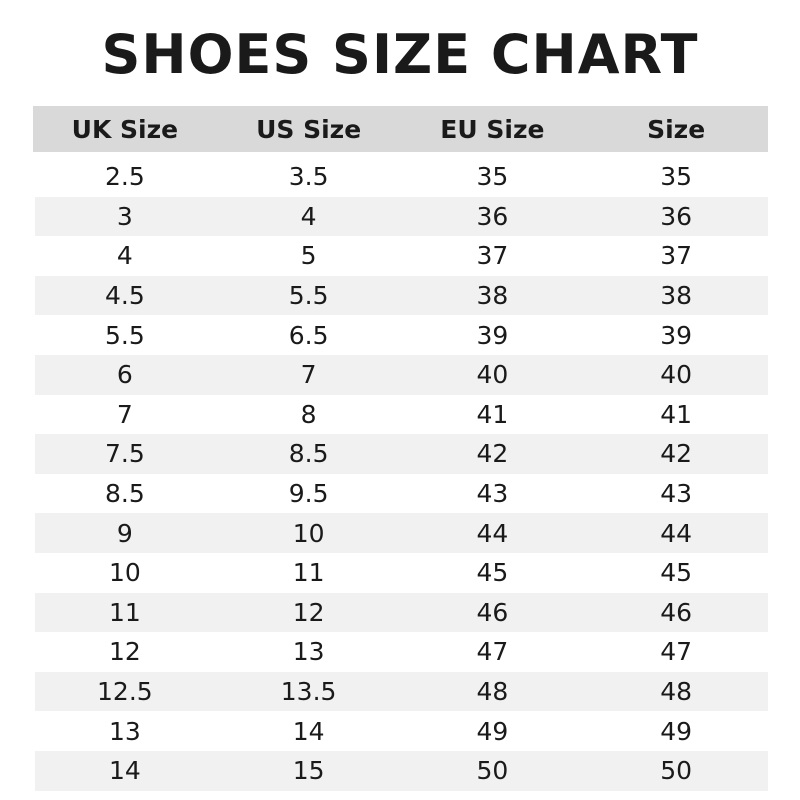  I want to click on table-row: 6 7 40 40, so click(401, 374).